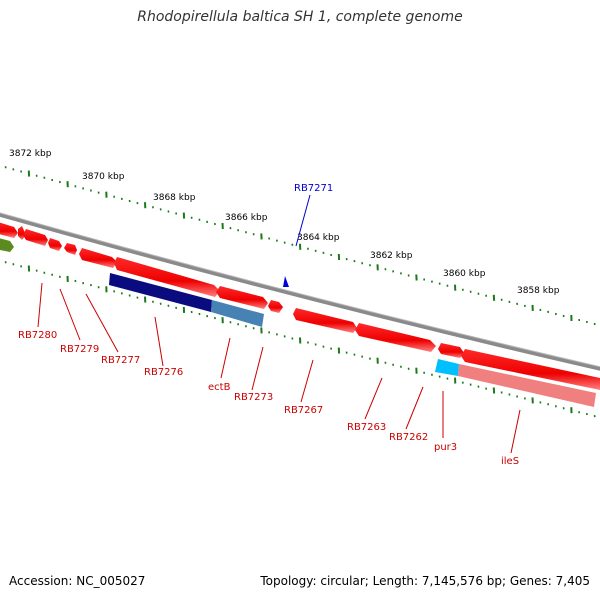 This screenshot has width=600, height=600. Describe the element at coordinates (163, 372) in the screenshot. I see `gene-label: RB7276` at that location.